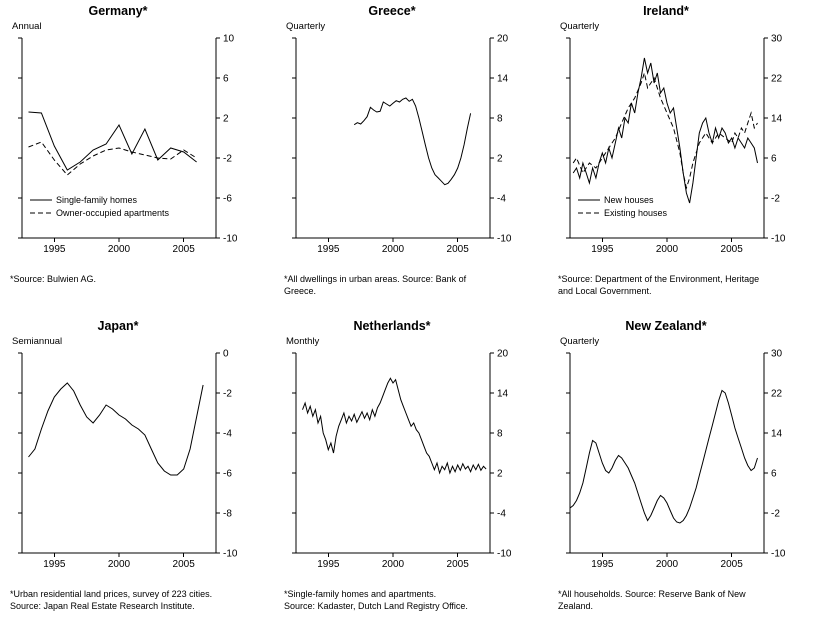 The width and height of the screenshot is (823, 631). I want to click on y-tick-label: 0, so click(226, 354).